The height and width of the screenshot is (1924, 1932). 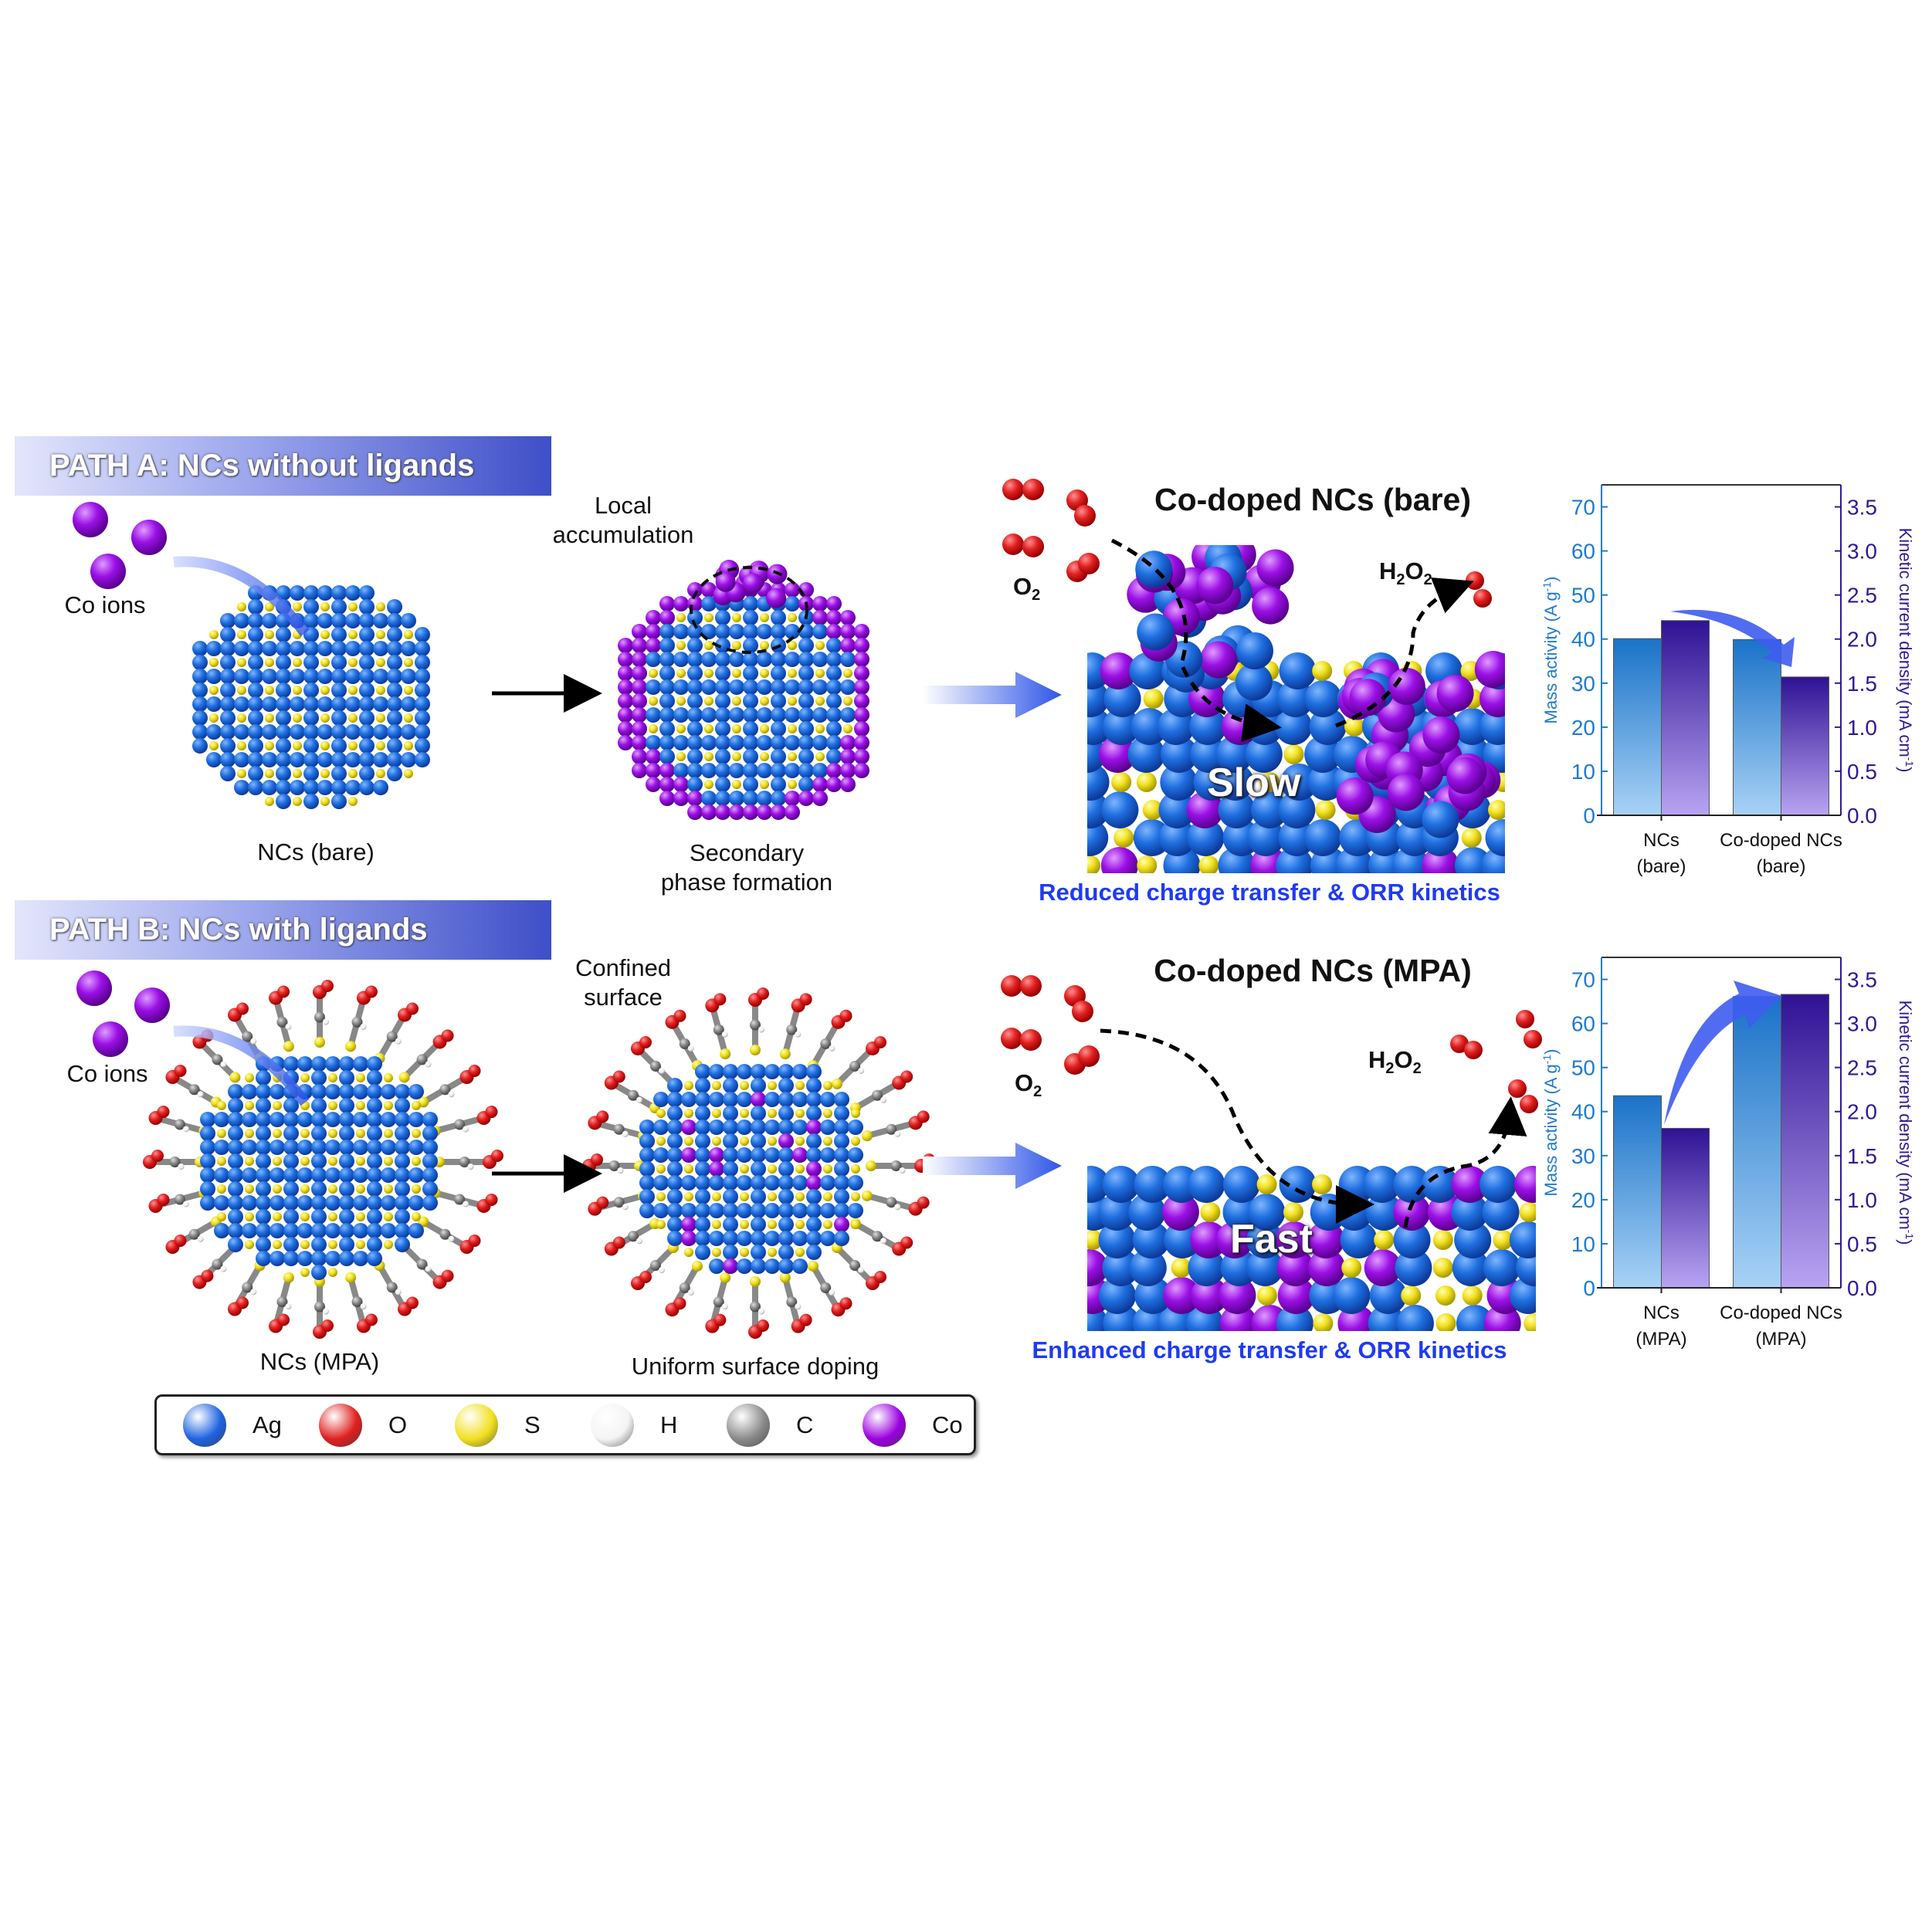 I want to click on y2-axis-label: Kinetic current density (mA cm-1), so click(x=1906, y=1123).